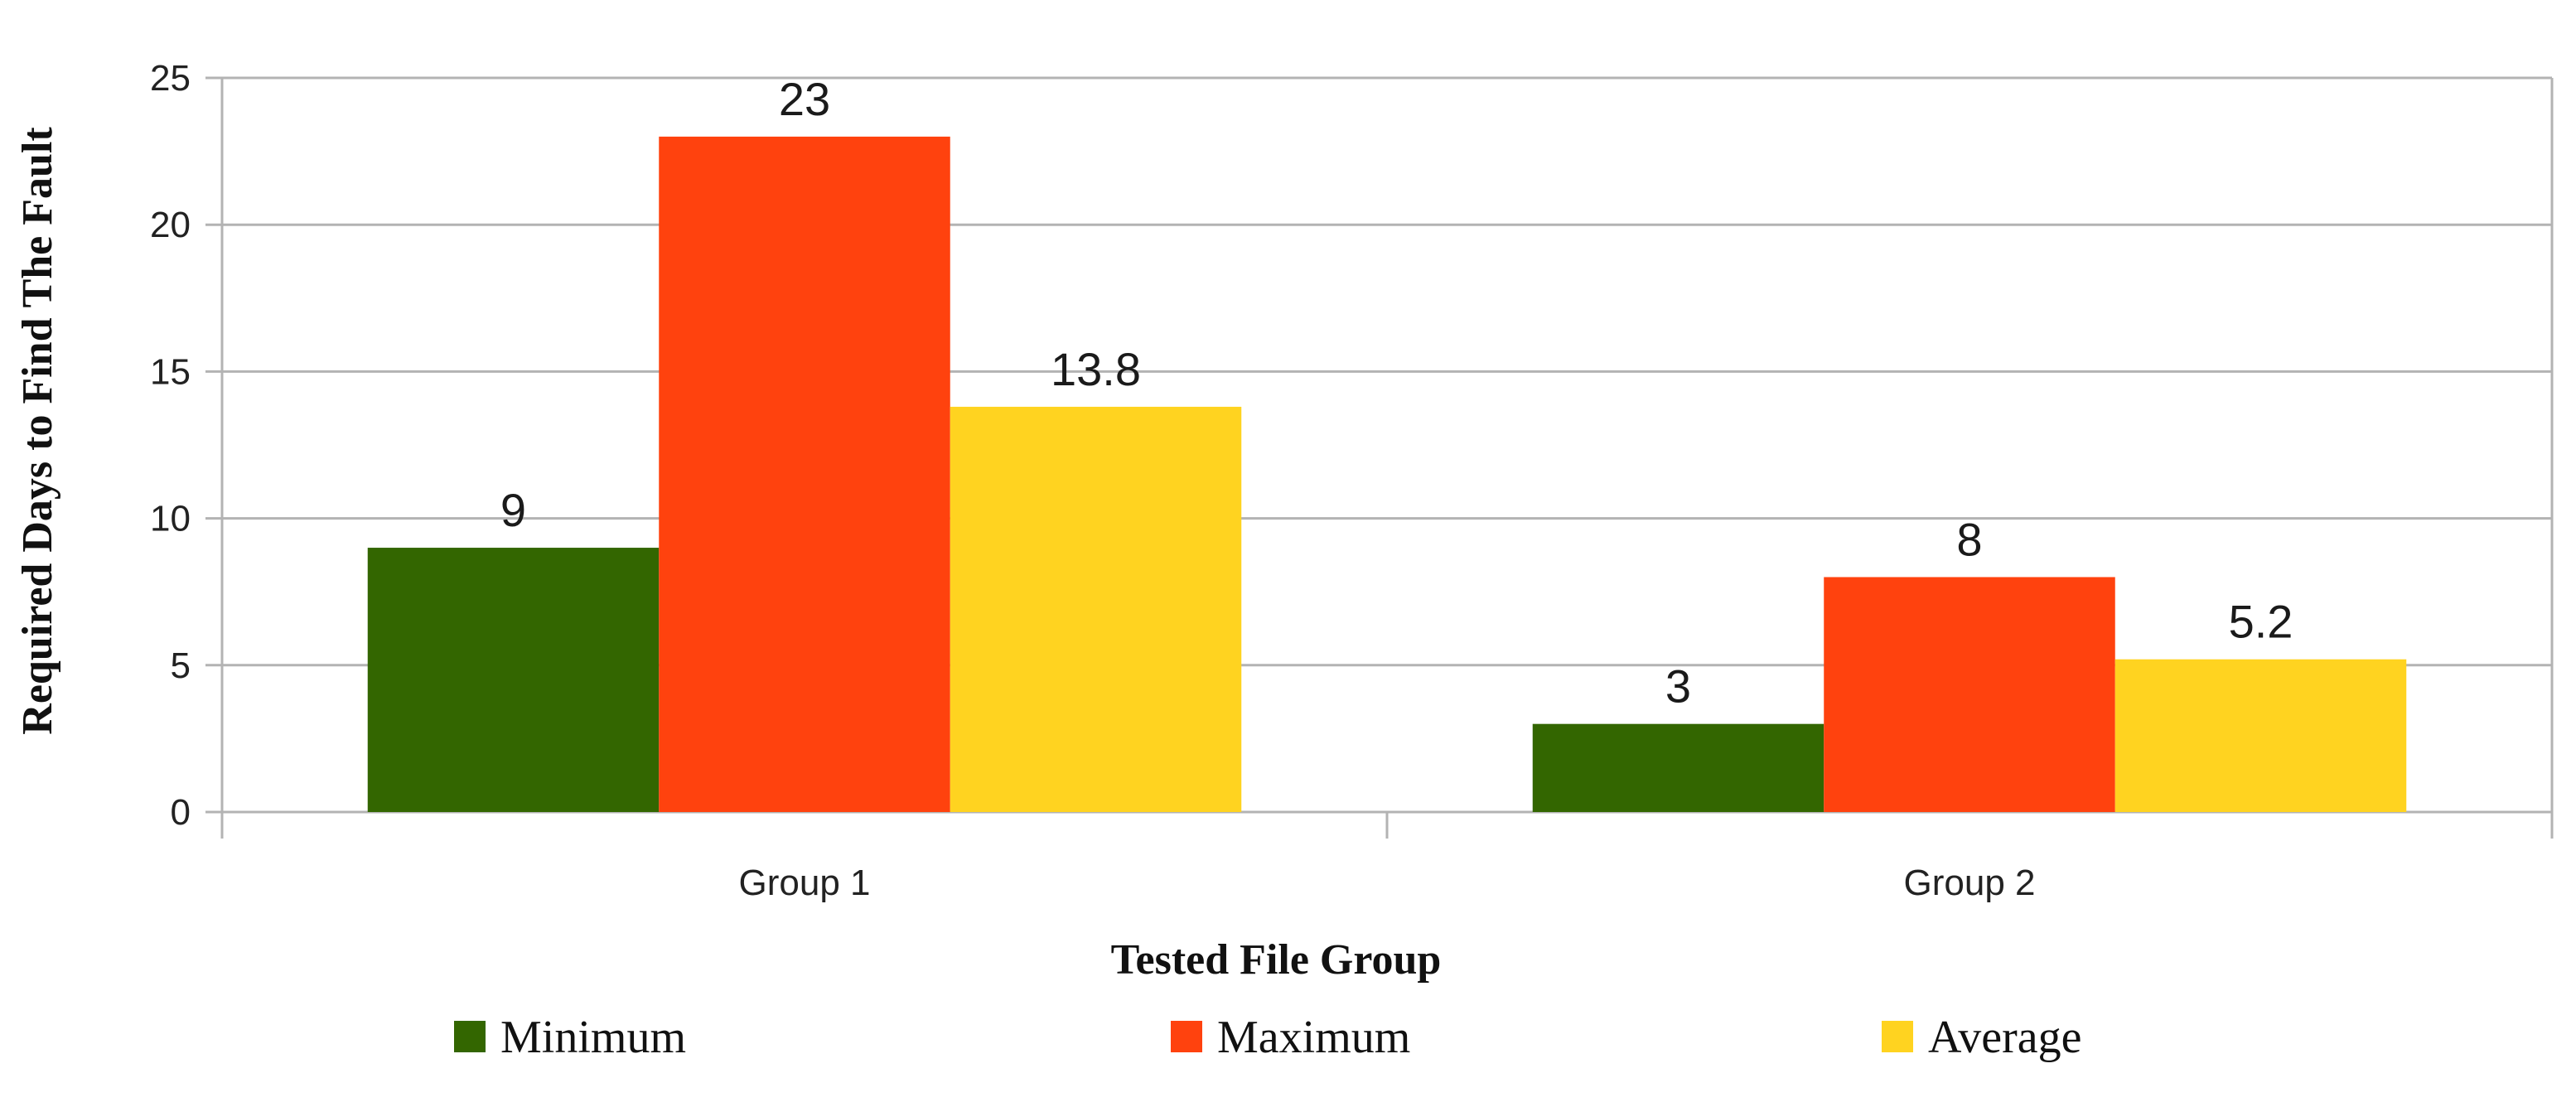 The image size is (2576, 1107). Describe the element at coordinates (1969, 539) in the screenshot. I see `data-label: 8` at that location.